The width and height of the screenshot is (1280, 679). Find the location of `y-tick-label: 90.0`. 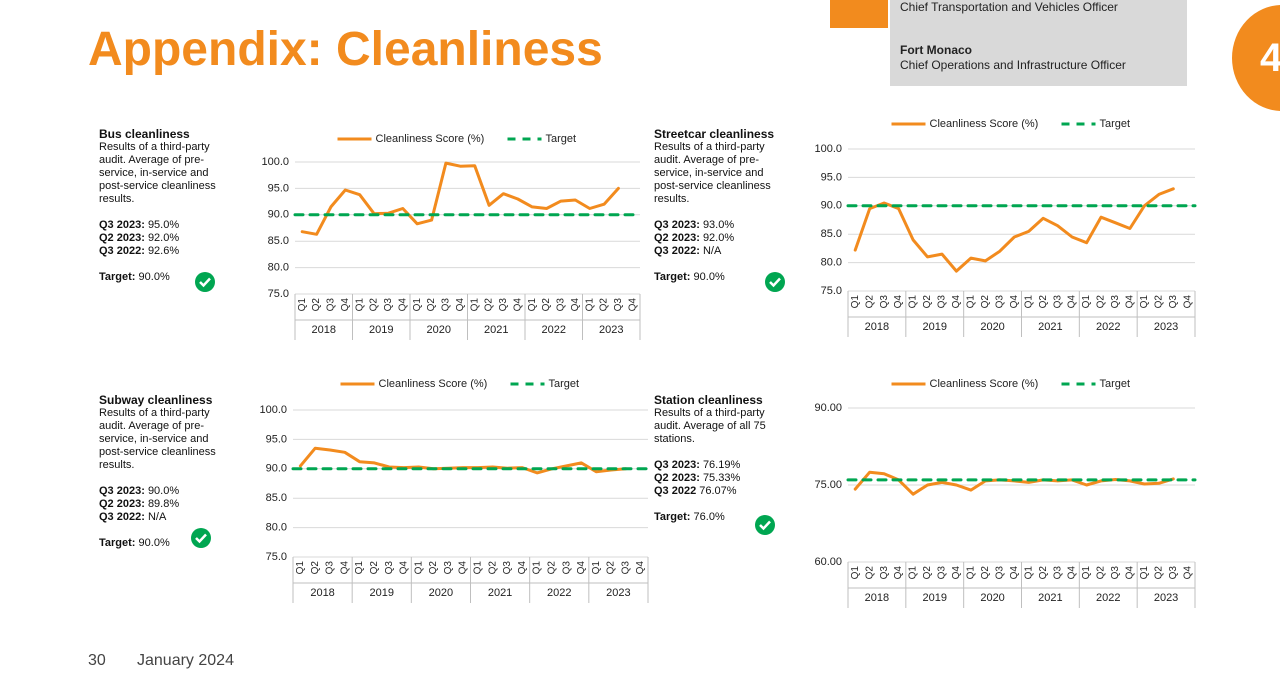

y-tick-label: 90.0 is located at coordinates (276, 469).